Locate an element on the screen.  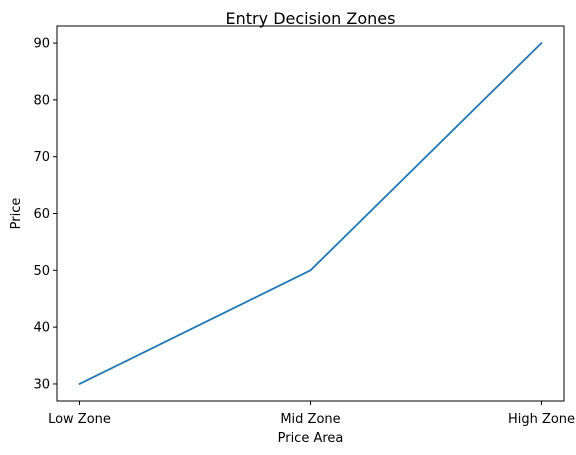
y-axis-label: Price is located at coordinates (16, 214).